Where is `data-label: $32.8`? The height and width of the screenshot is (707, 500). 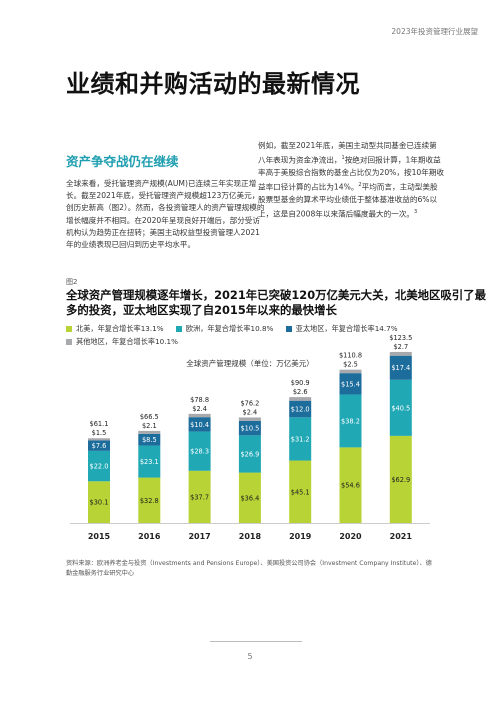 data-label: $32.8 is located at coordinates (149, 501).